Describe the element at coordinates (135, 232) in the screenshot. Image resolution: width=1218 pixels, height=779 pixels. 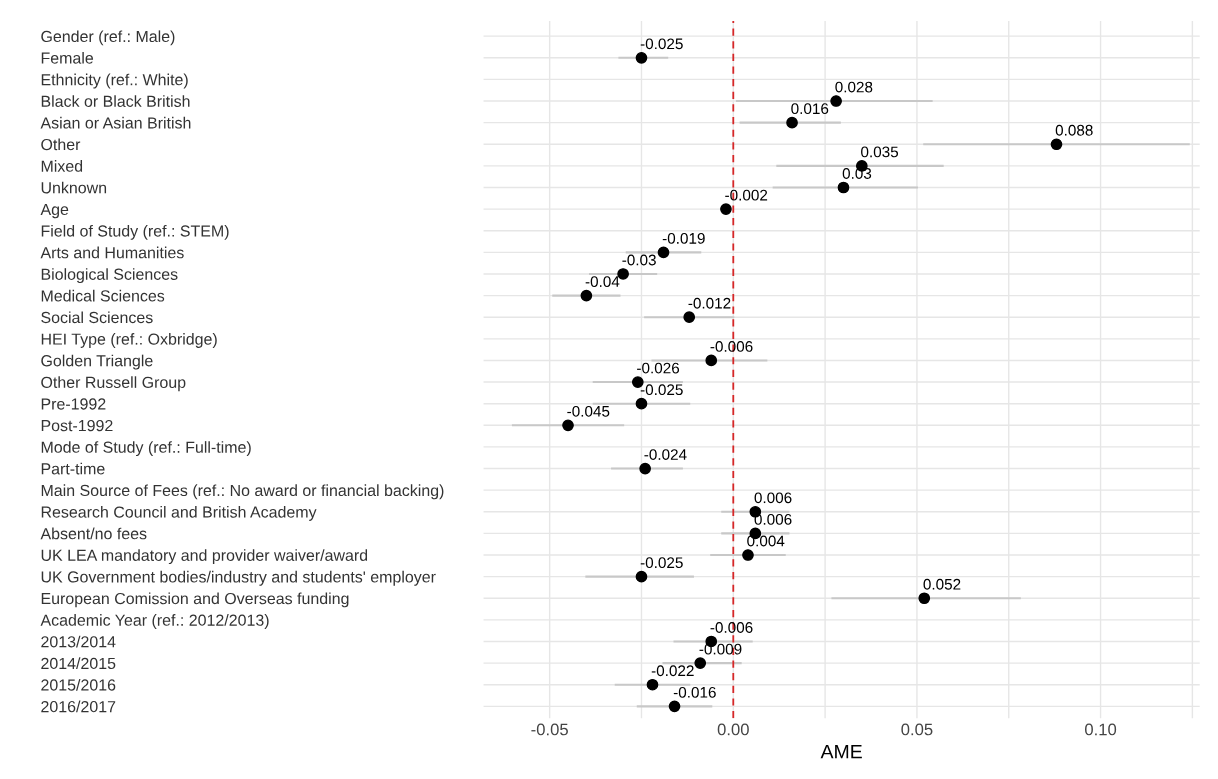
I see `y-tick-label: Field of Study (ref.: STEM)` at that location.